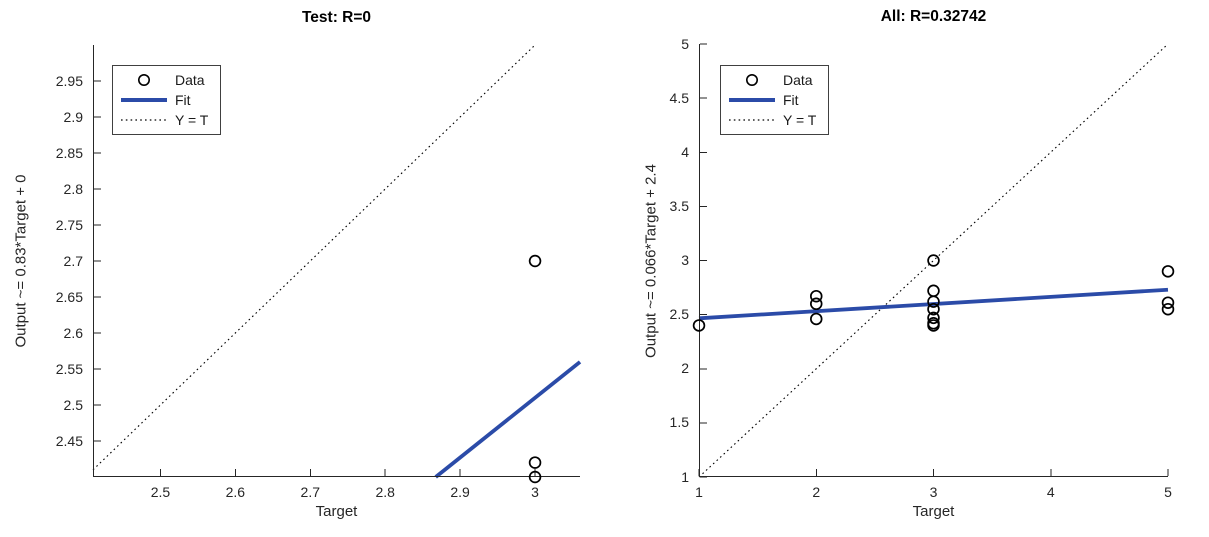 The height and width of the screenshot is (537, 1209). I want to click on x-tick-label: 4, so click(1050, 492).